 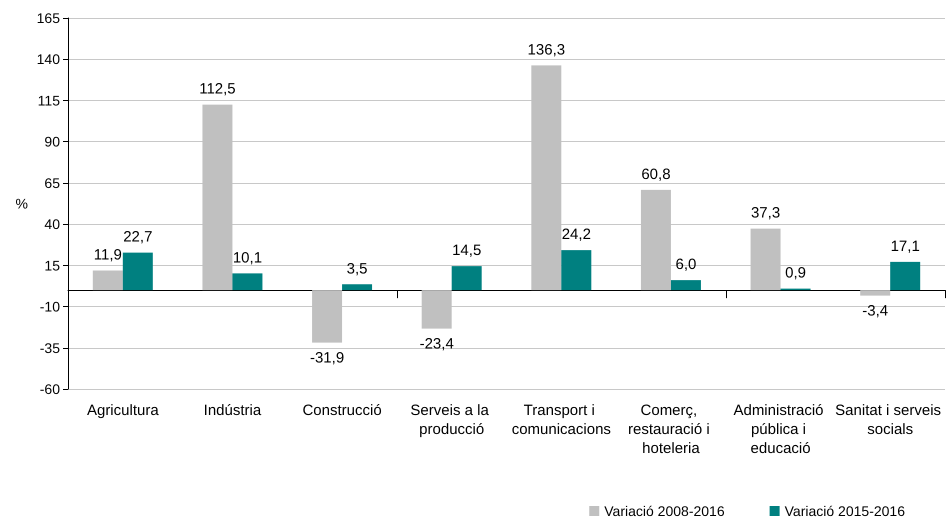 I want to click on data-label: 3,5, so click(x=357, y=269).